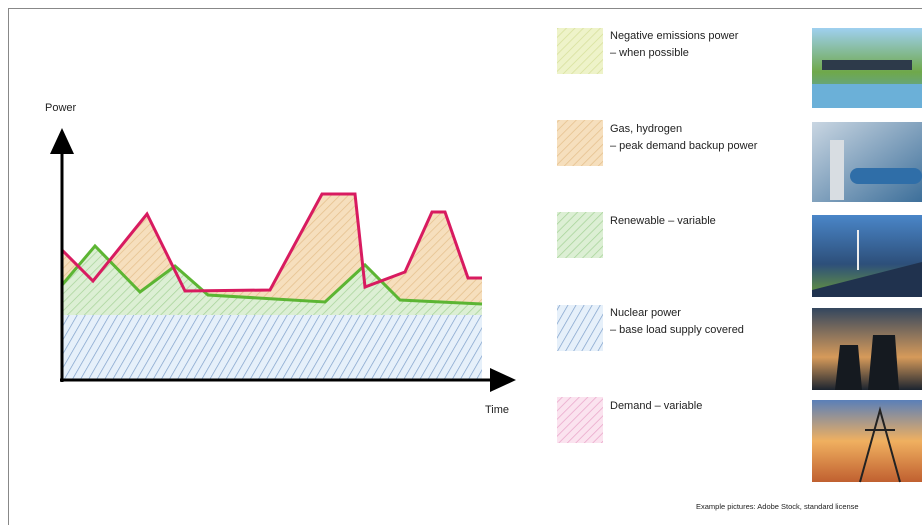  I want to click on x-arrow, so click(503, 380).